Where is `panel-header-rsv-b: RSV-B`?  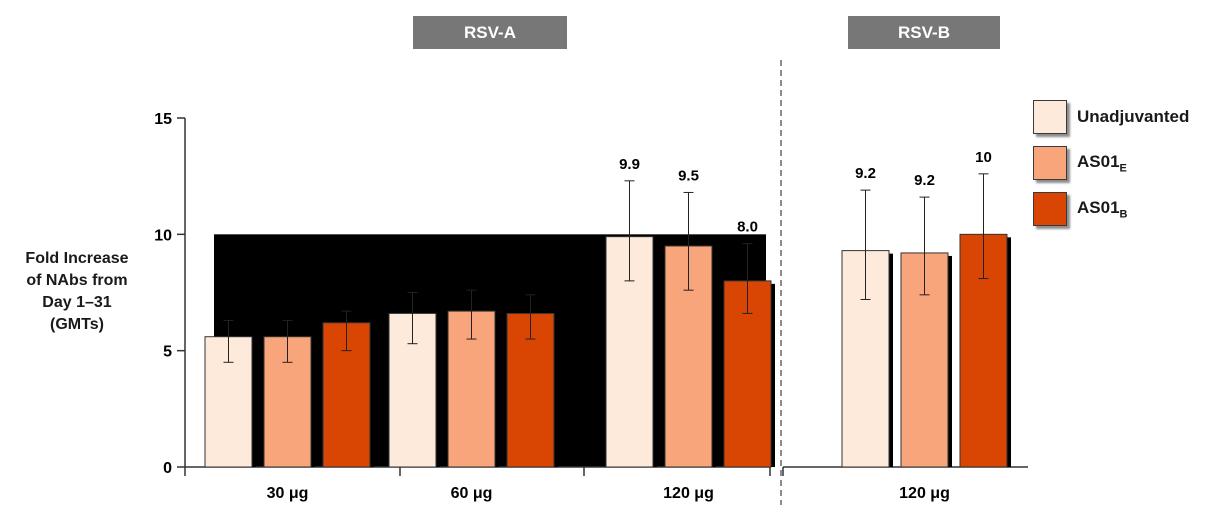
panel-header-rsv-b: RSV-B is located at coordinates (924, 32).